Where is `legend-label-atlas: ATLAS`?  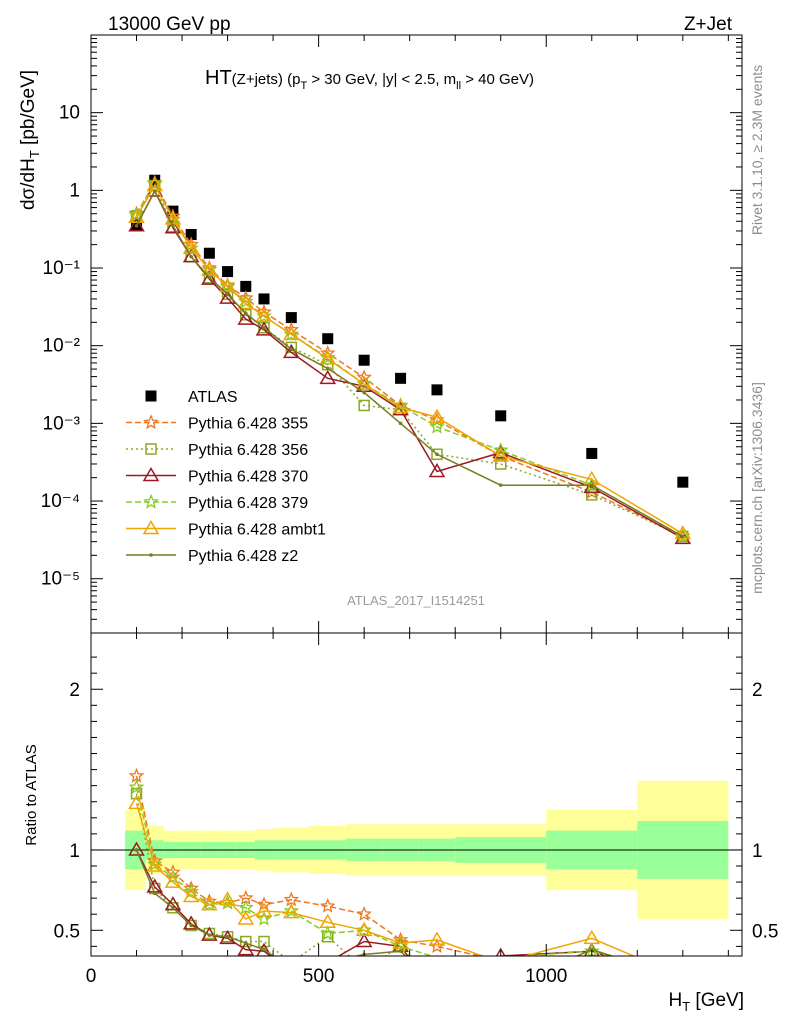
legend-label-atlas: ATLAS is located at coordinates (213, 397).